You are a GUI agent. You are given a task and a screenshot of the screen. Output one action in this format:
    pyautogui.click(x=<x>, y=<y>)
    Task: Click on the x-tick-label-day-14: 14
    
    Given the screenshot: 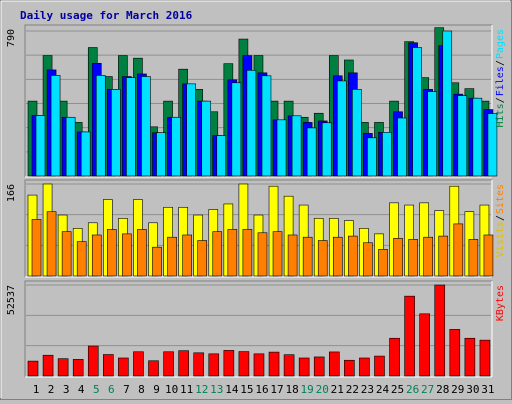 What is the action you would take?
    pyautogui.click(x=232, y=389)
    